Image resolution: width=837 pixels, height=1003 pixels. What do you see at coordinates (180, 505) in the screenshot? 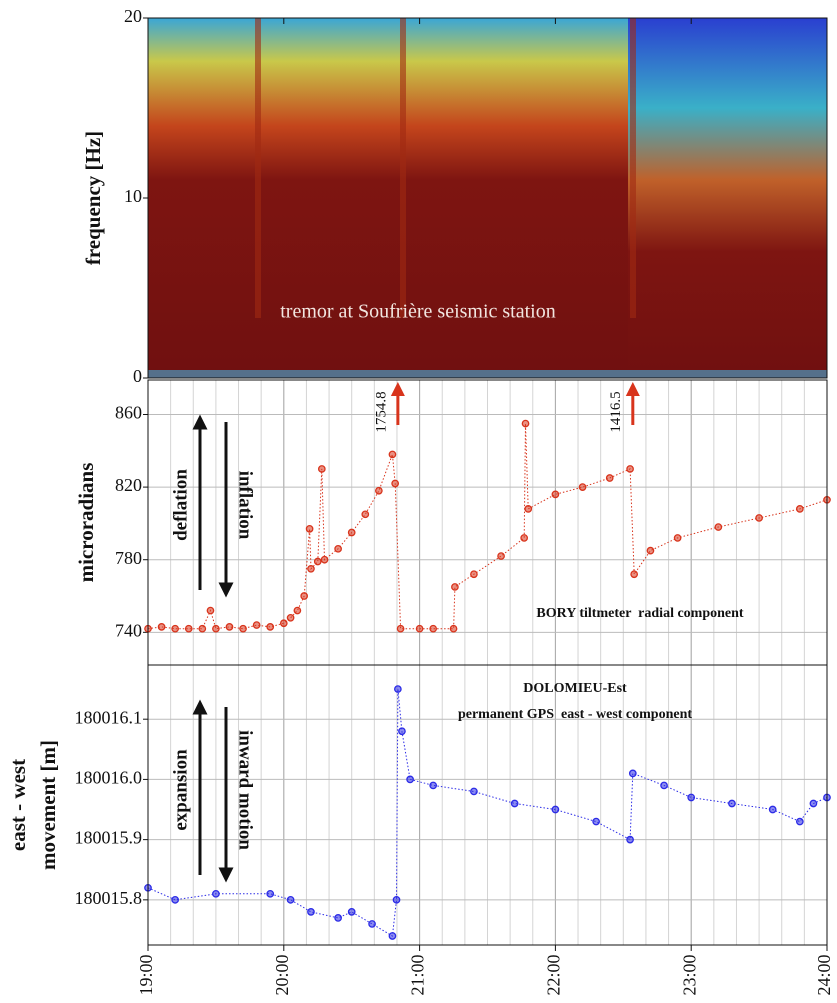
I see `direction-label: deflation` at bounding box center [180, 505].